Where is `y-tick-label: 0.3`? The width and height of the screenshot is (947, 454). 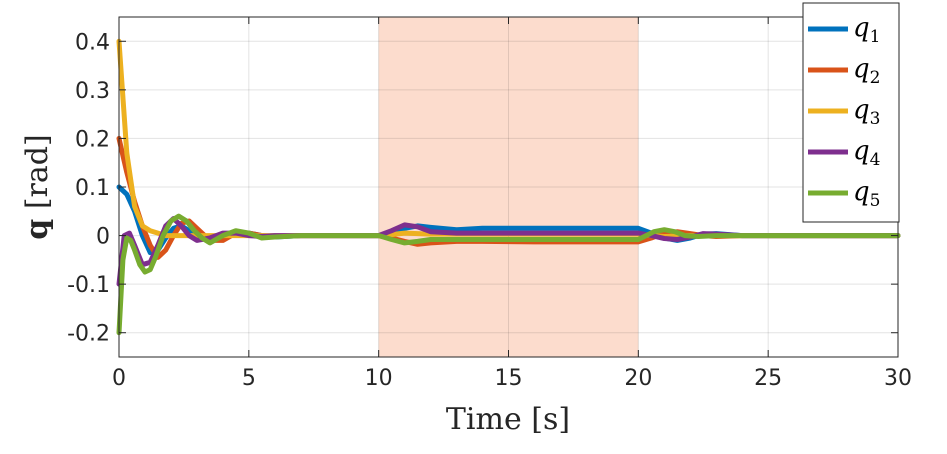
y-tick-label: 0.3 is located at coordinates (92, 91).